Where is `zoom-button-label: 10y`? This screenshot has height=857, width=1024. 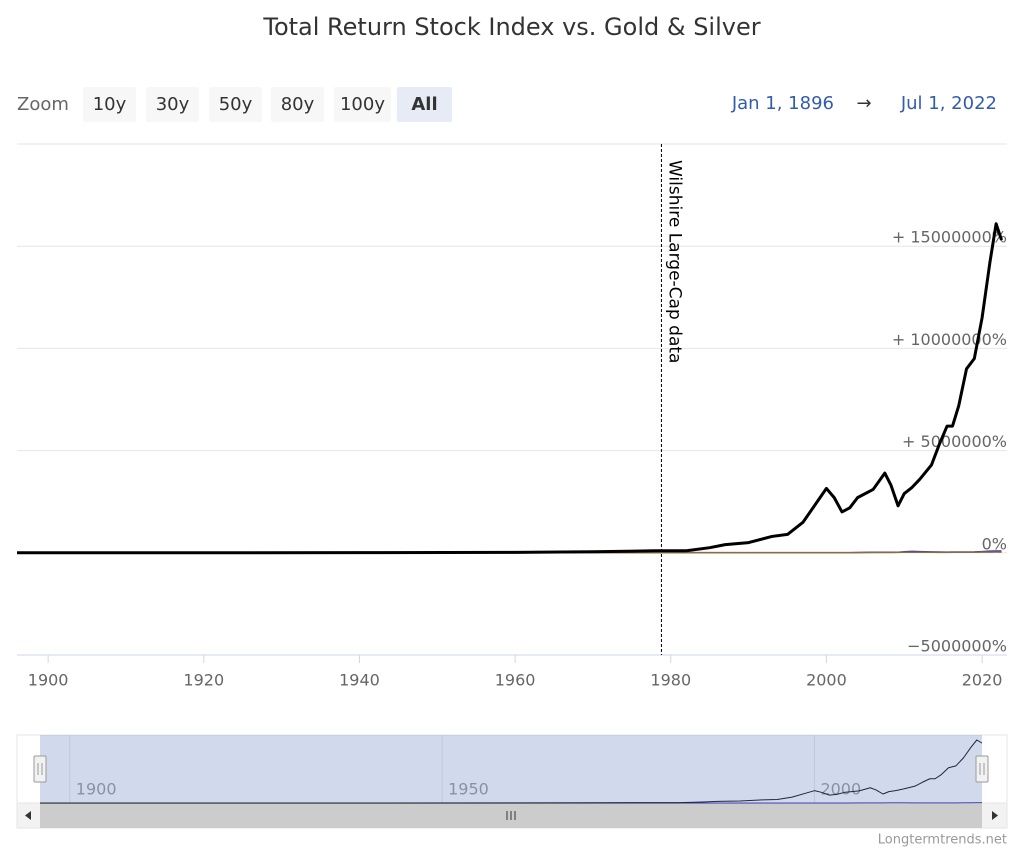
zoom-button-label: 10y is located at coordinates (110, 104).